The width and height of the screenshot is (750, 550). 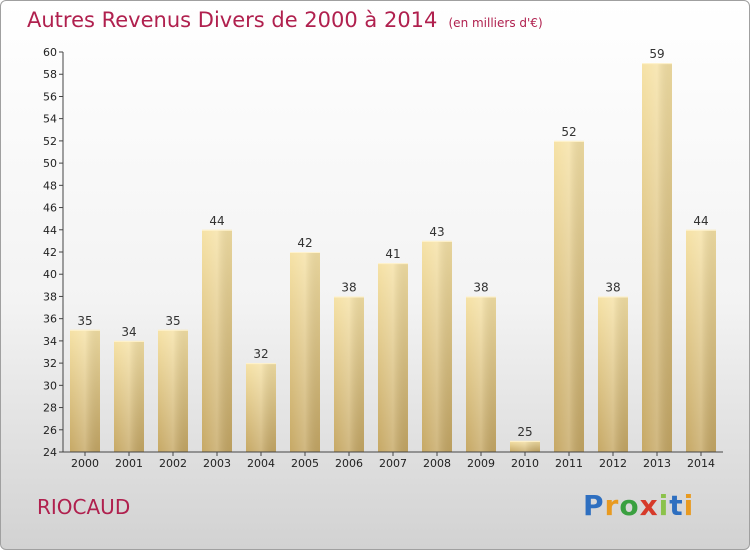 What do you see at coordinates (50, 74) in the screenshot?
I see `y-tick-label: 58` at bounding box center [50, 74].